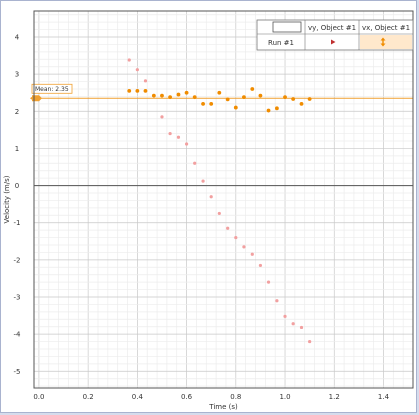  What do you see at coordinates (384, 397) in the screenshot?
I see `x-tick-label: 1.4` at bounding box center [384, 397].